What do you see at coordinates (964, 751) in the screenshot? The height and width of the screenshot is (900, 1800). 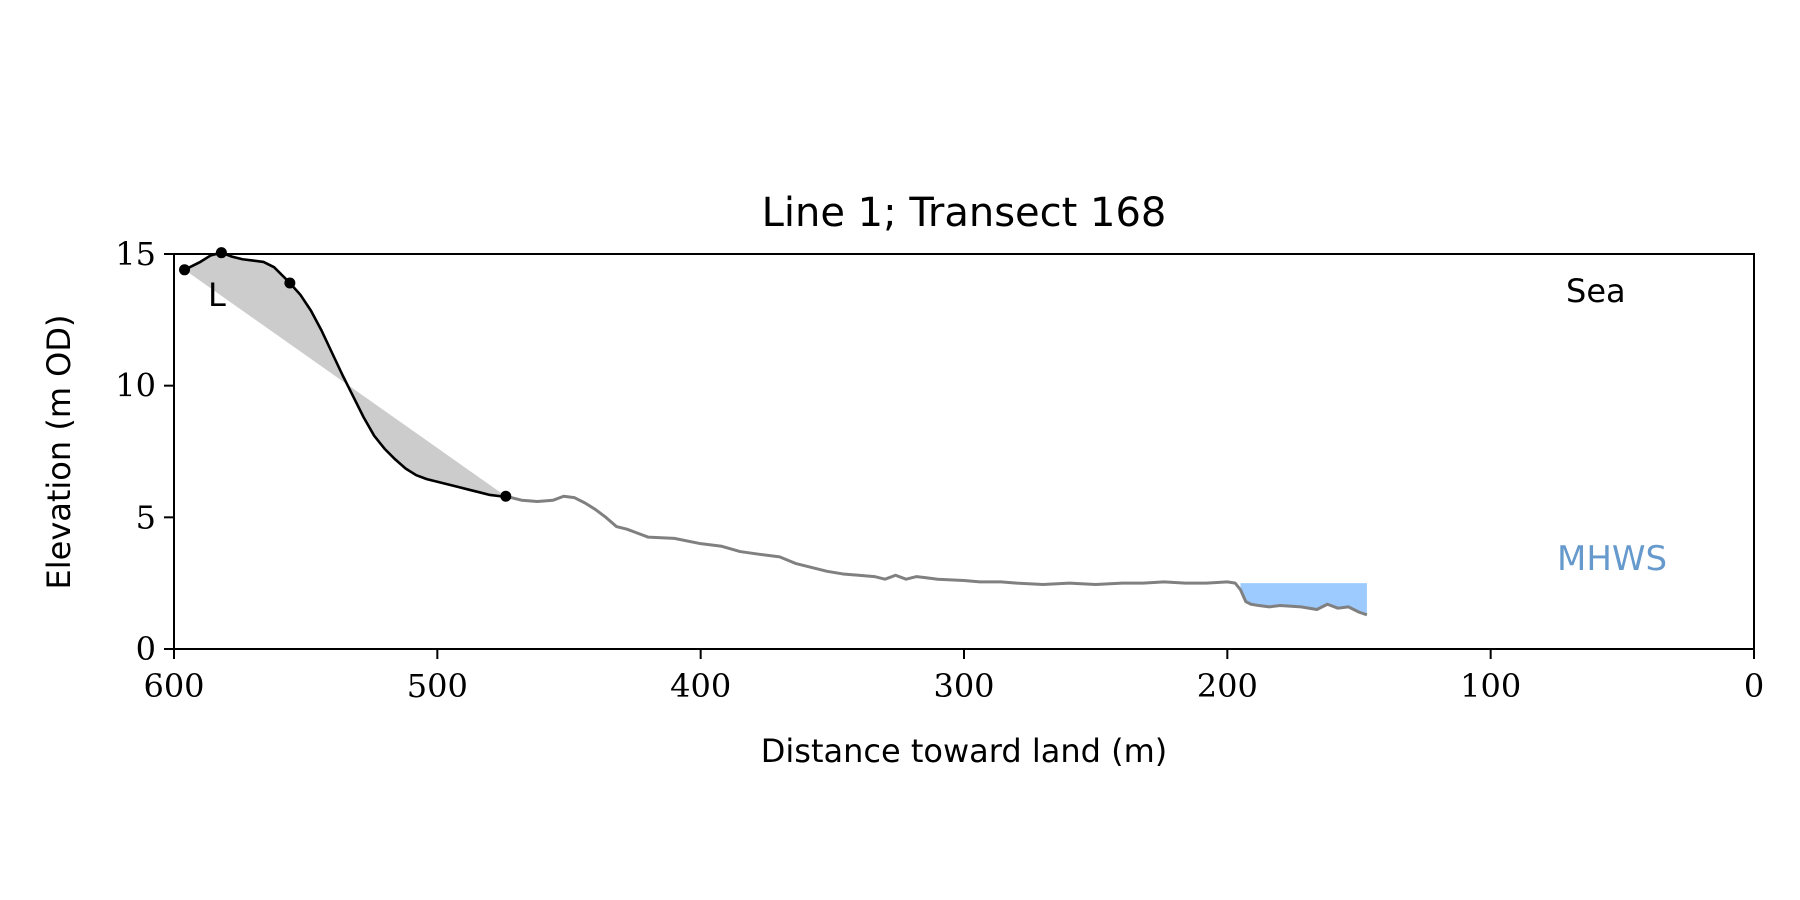 I see `x-axis-label: Distance toward land (m)` at bounding box center [964, 751].